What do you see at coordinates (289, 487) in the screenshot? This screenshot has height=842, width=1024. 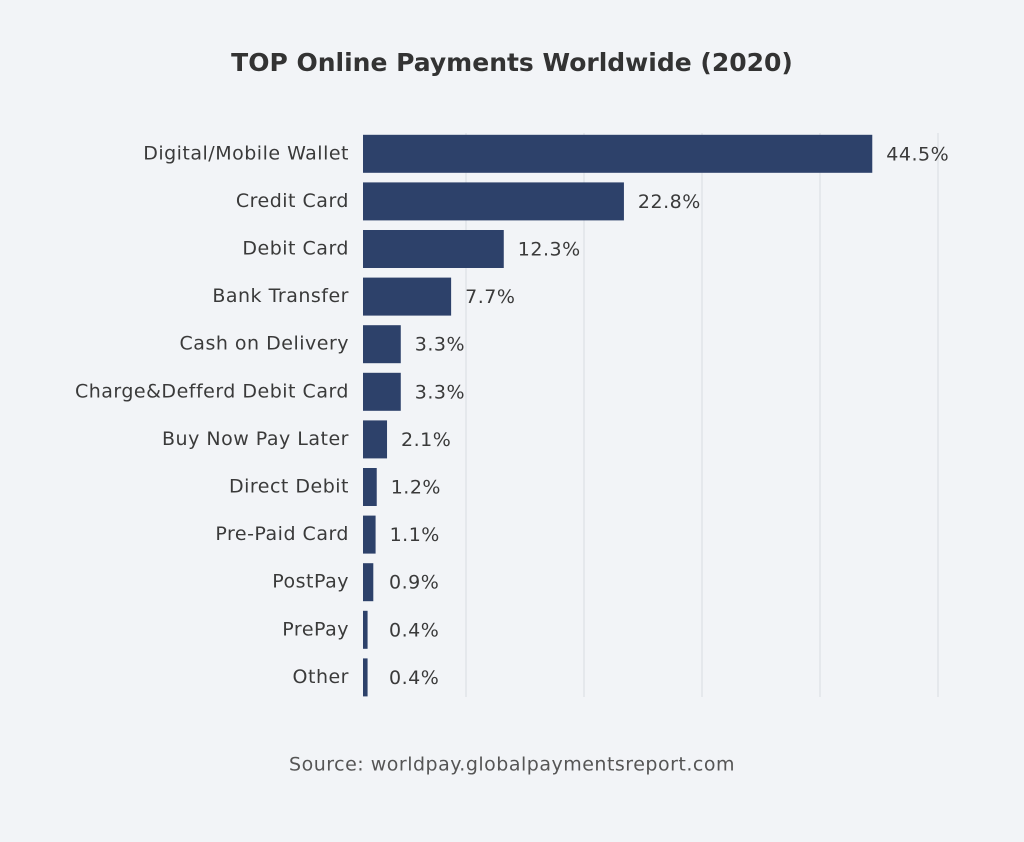 I see `category-label: Direct Debit` at bounding box center [289, 487].